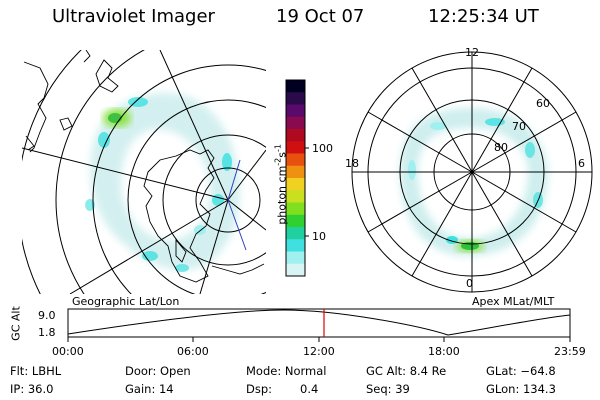 The image size is (600, 400). I want to click on colorbar-tick-10: 10, so click(319, 236).